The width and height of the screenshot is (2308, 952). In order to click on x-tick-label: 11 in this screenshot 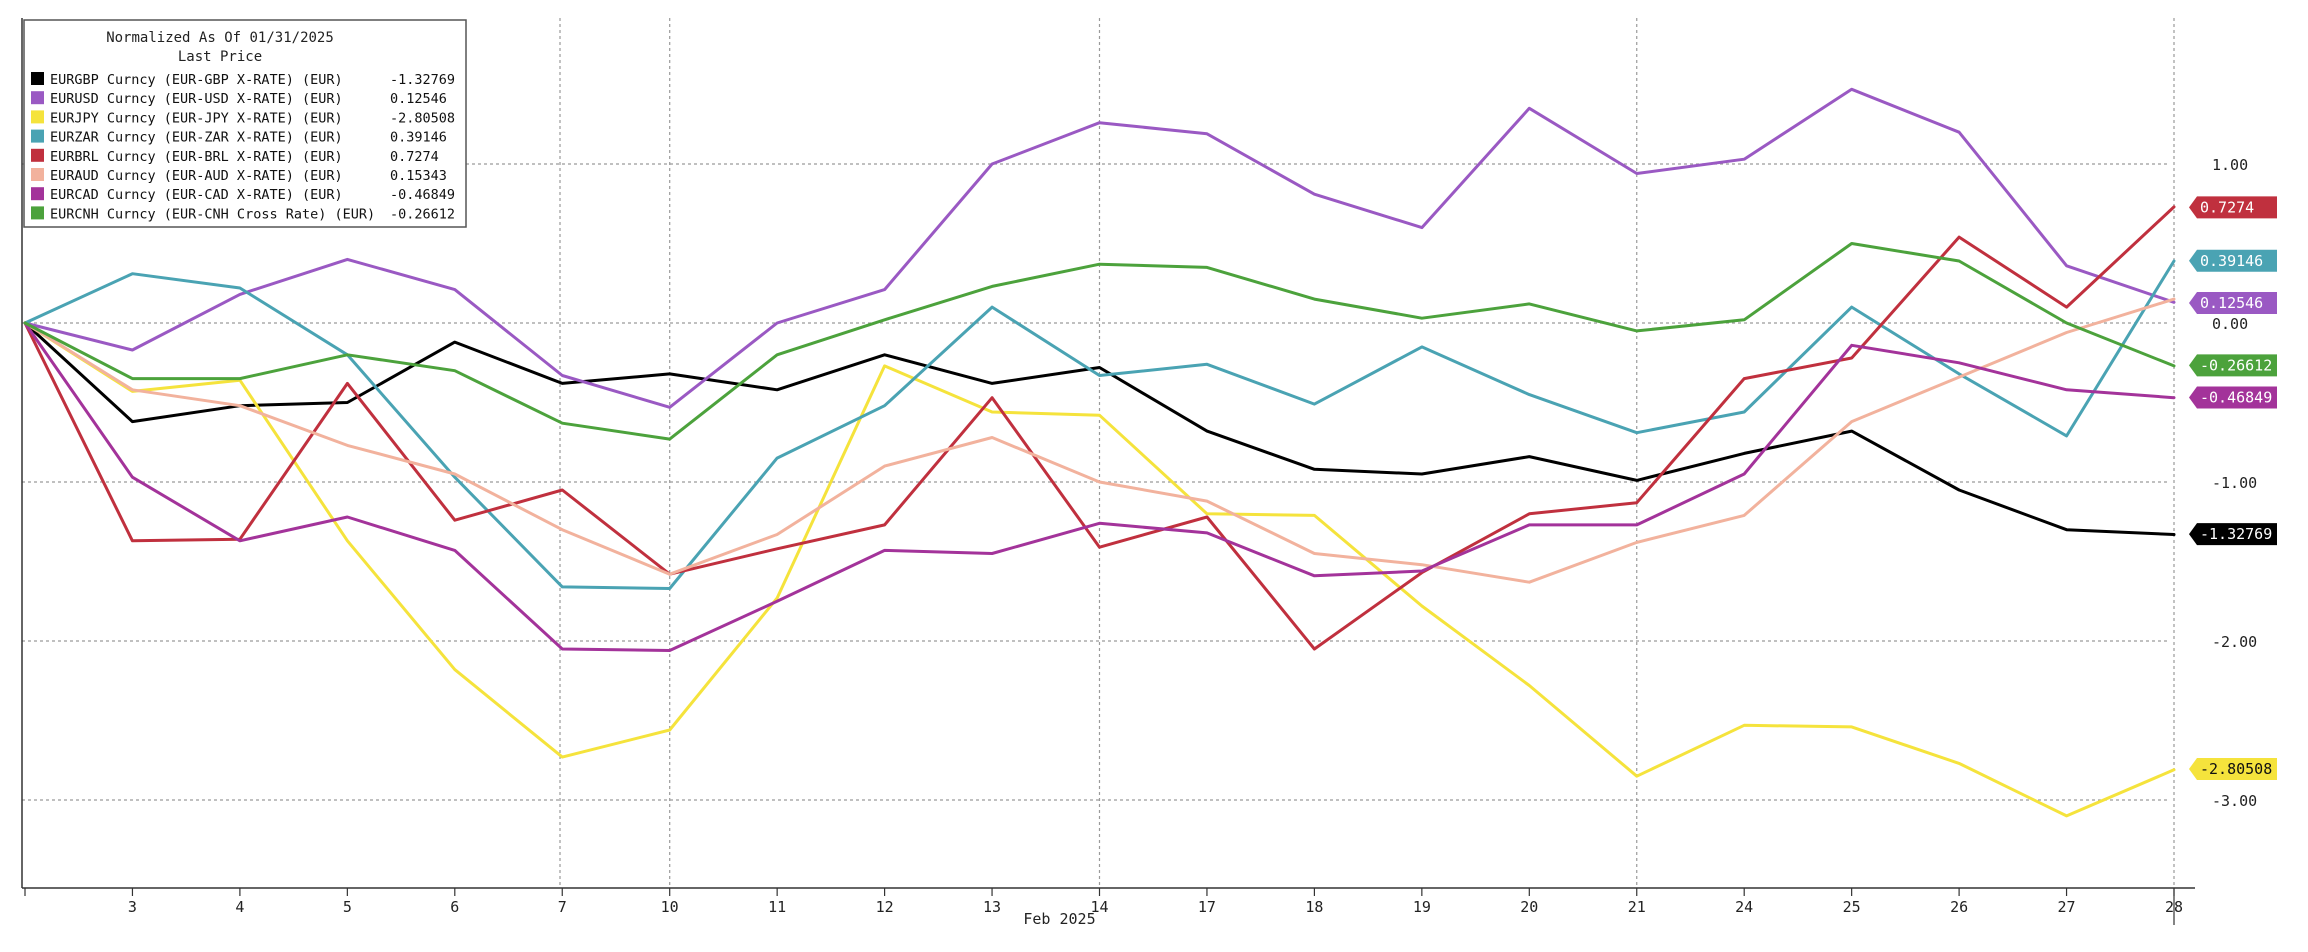, I will do `click(777, 907)`.